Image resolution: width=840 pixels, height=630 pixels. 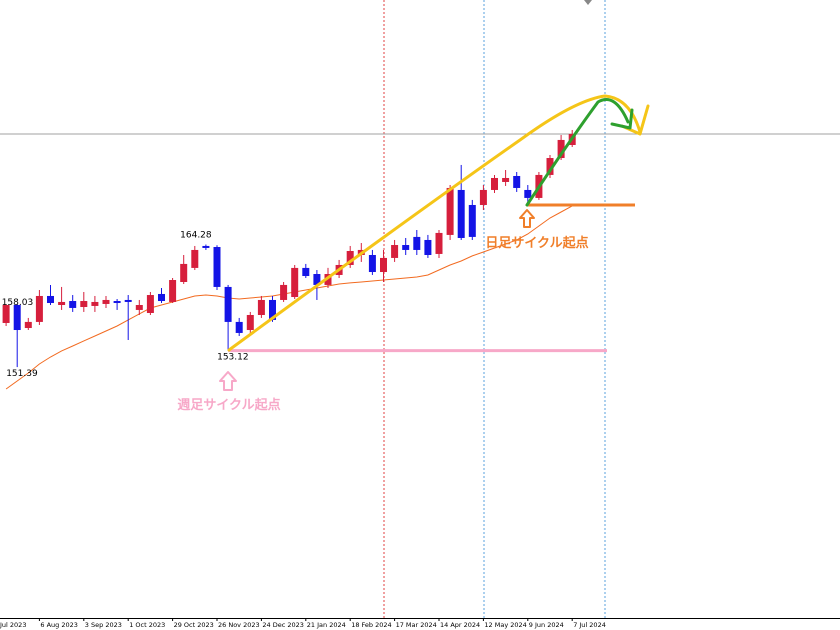 What do you see at coordinates (577, 152) in the screenshot?
I see `cycle-curve` at bounding box center [577, 152].